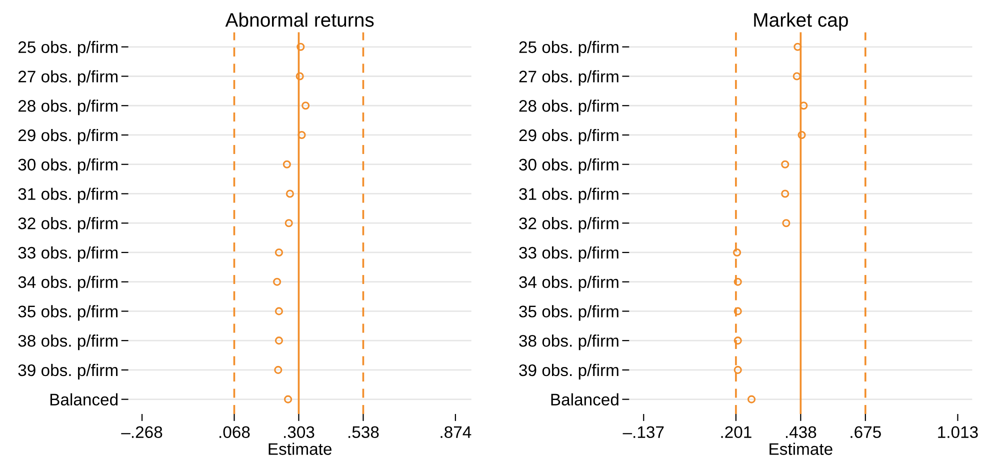  What do you see at coordinates (141, 432) in the screenshot?
I see `x-tick-label: –.268` at bounding box center [141, 432].